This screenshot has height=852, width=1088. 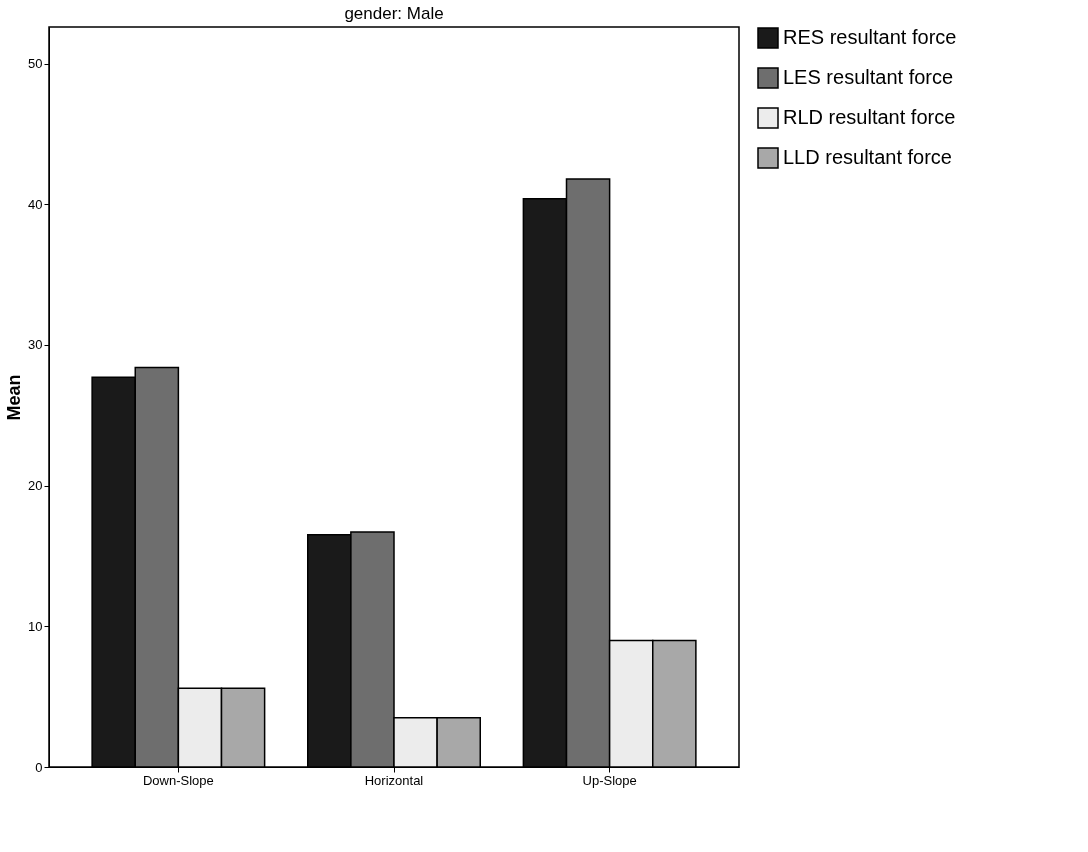 What do you see at coordinates (178, 780) in the screenshot?
I see `x-tick-label: Down-Slope` at bounding box center [178, 780].